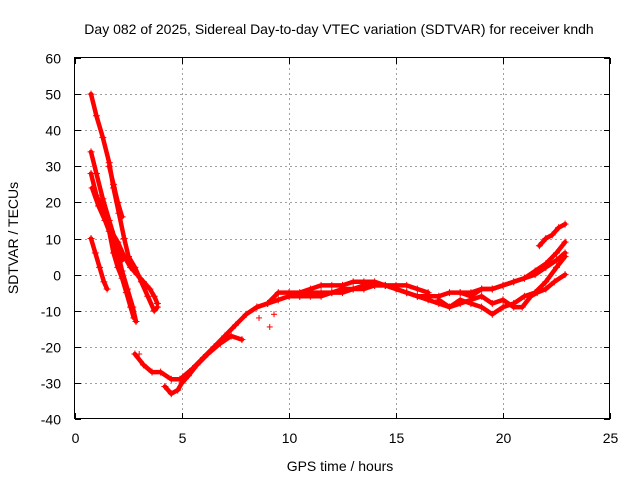 The height and width of the screenshot is (480, 640). What do you see at coordinates (57, 276) in the screenshot?
I see `y-tick-label: 0` at bounding box center [57, 276].